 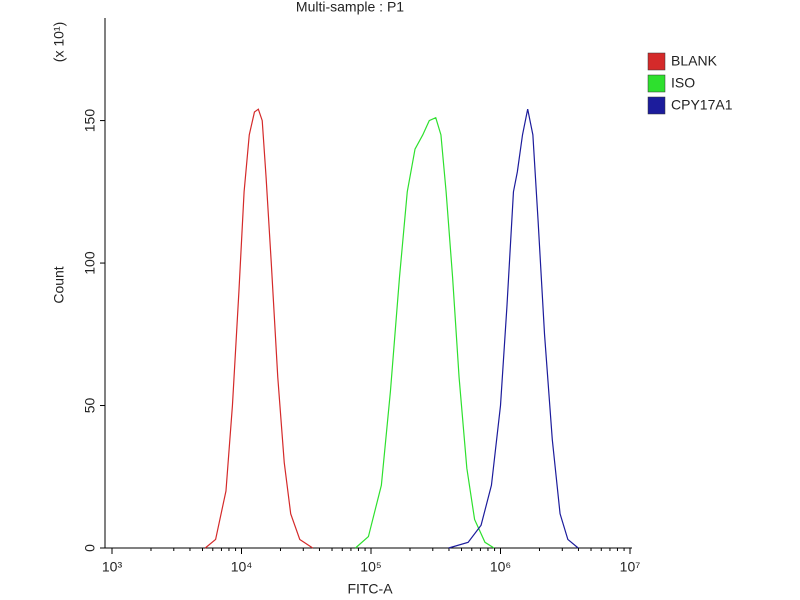 I want to click on y-tick-label: 100, so click(x=90, y=263).